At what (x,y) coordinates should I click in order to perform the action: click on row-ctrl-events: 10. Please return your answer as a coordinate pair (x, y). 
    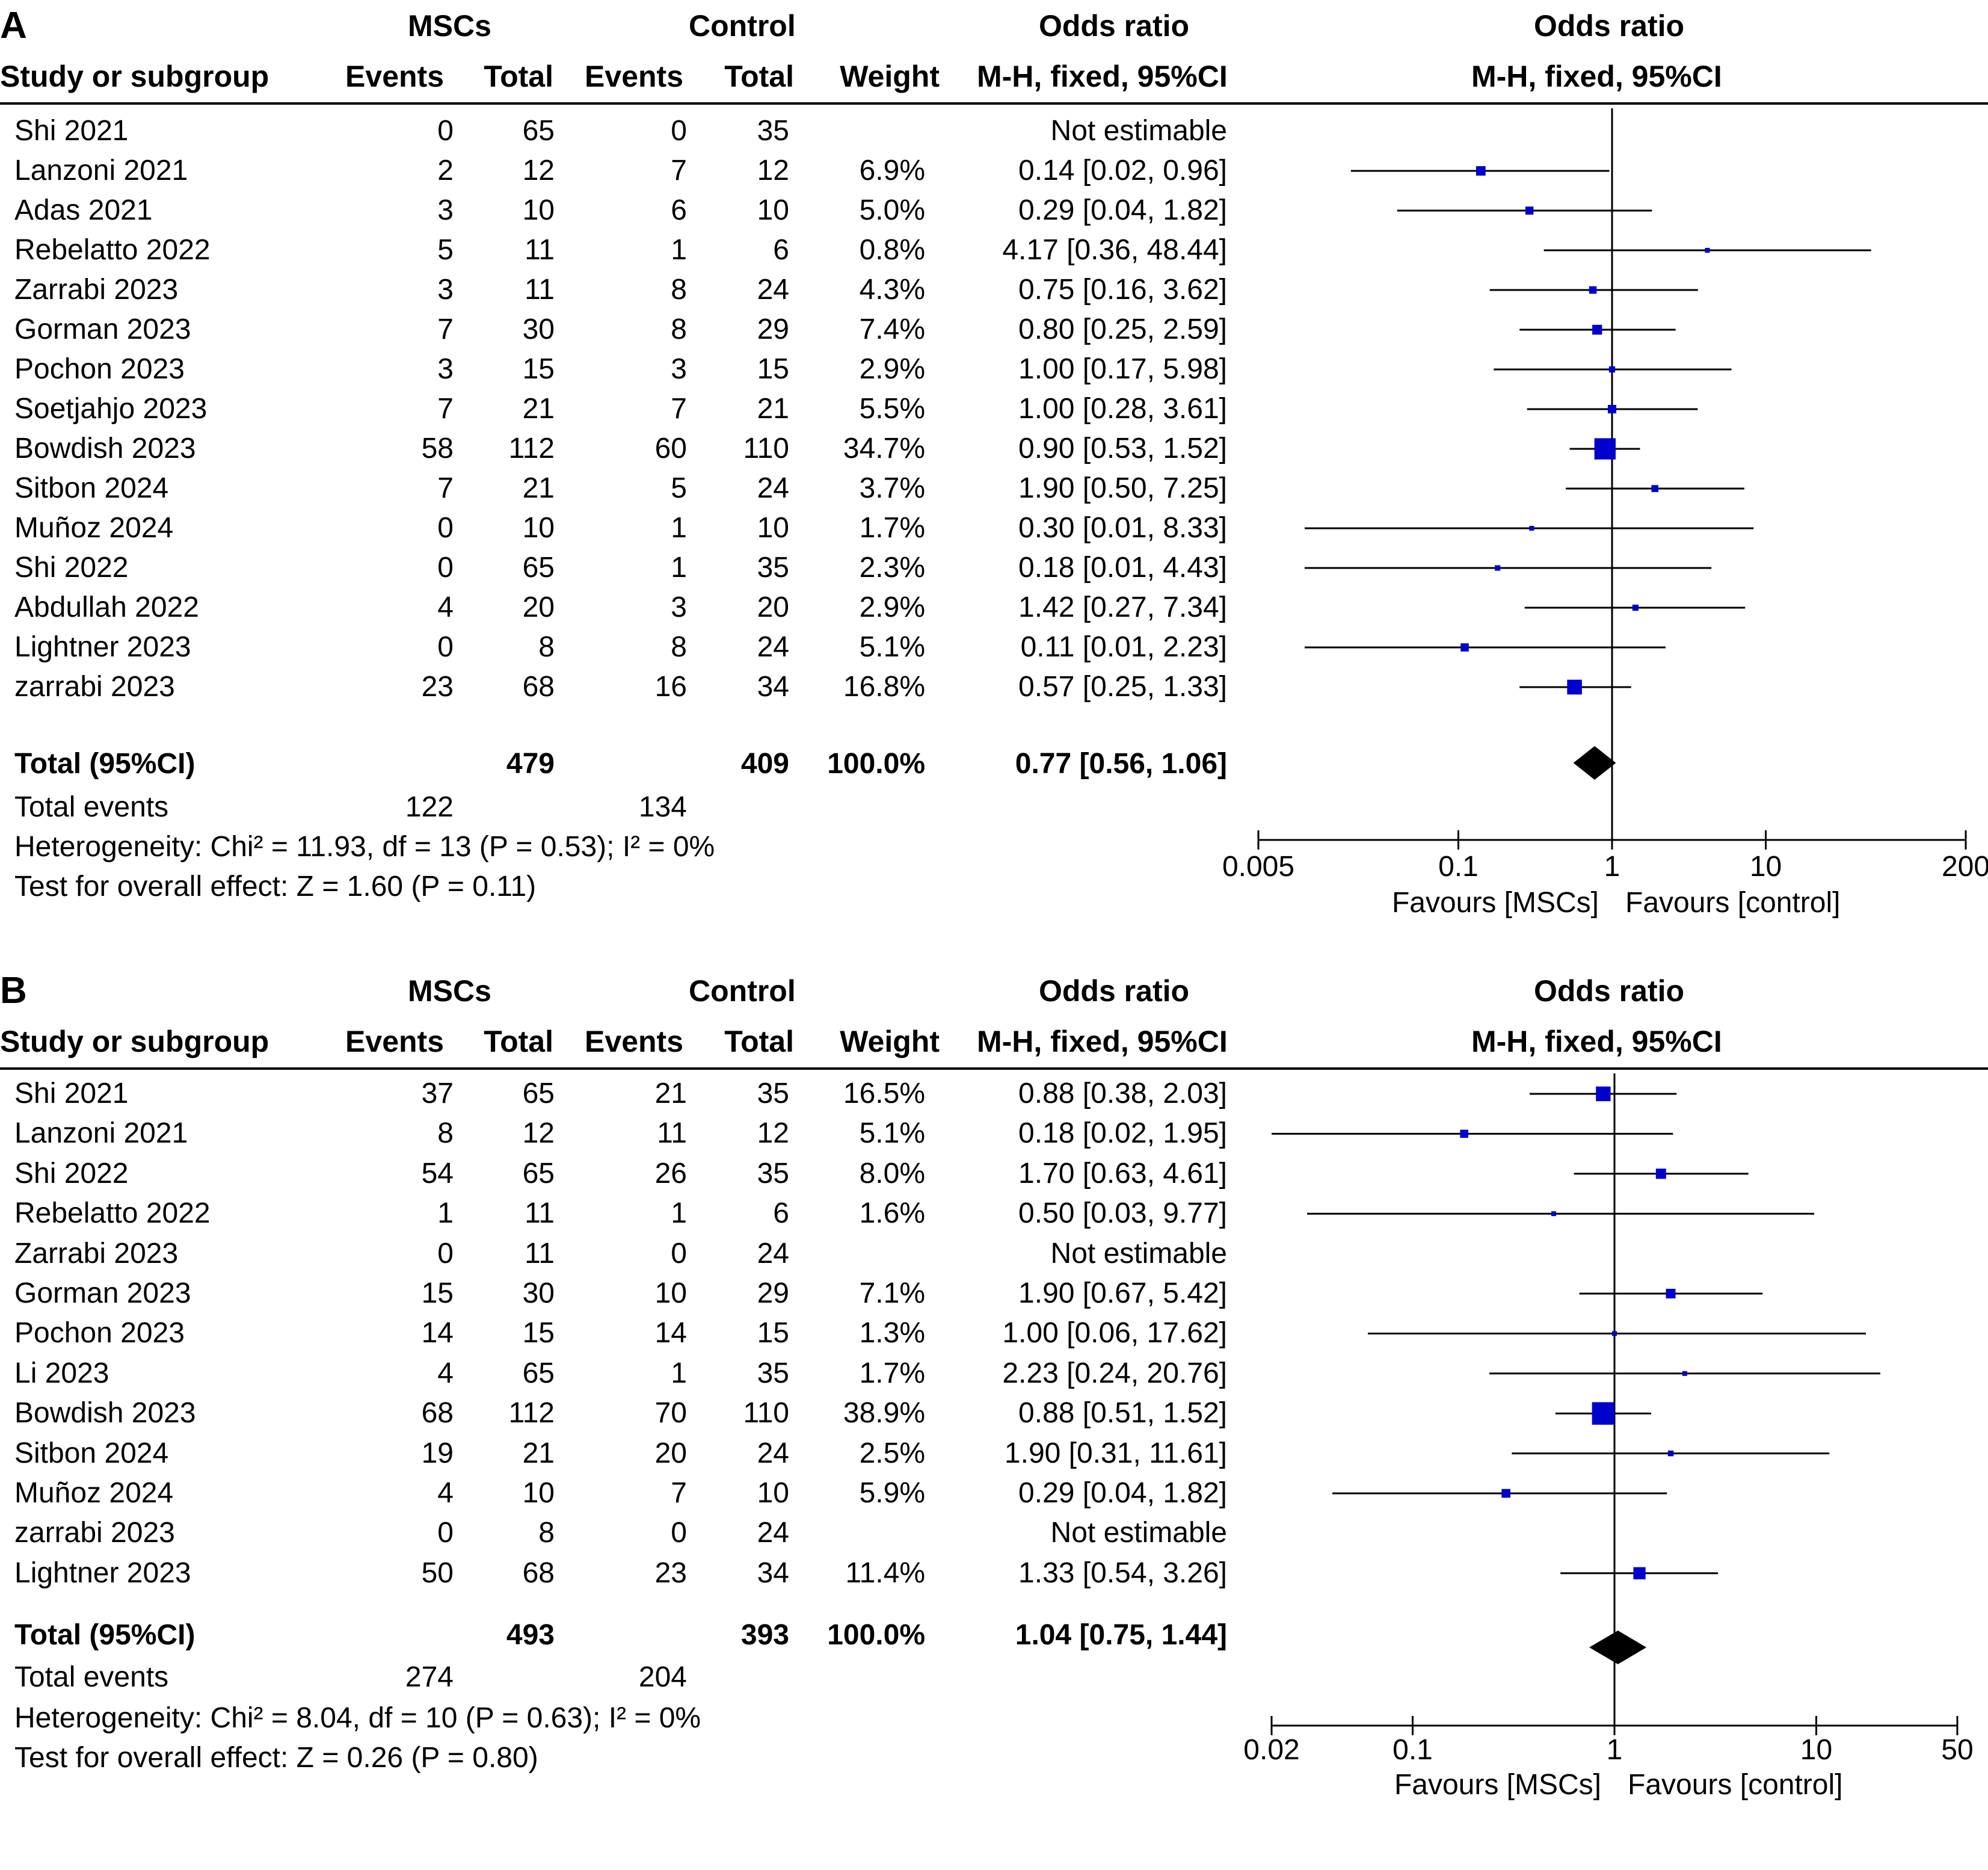
    Looking at the image, I should click on (670, 1293).